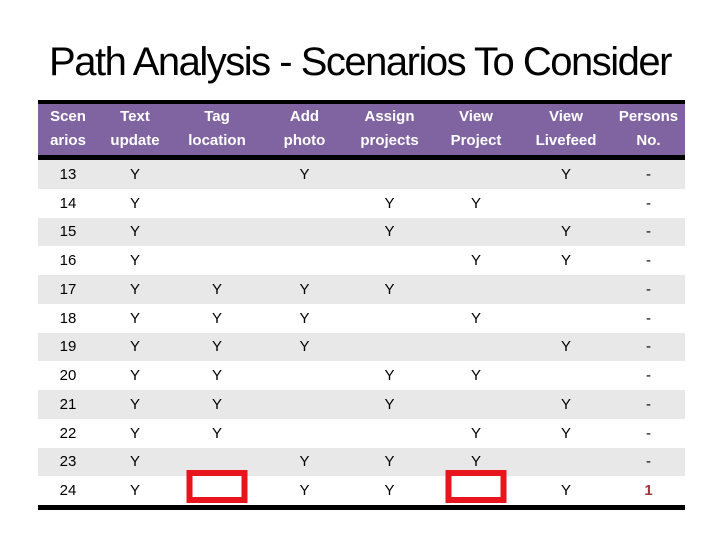  Describe the element at coordinates (68, 433) in the screenshot. I see `scenario-number: 22` at that location.